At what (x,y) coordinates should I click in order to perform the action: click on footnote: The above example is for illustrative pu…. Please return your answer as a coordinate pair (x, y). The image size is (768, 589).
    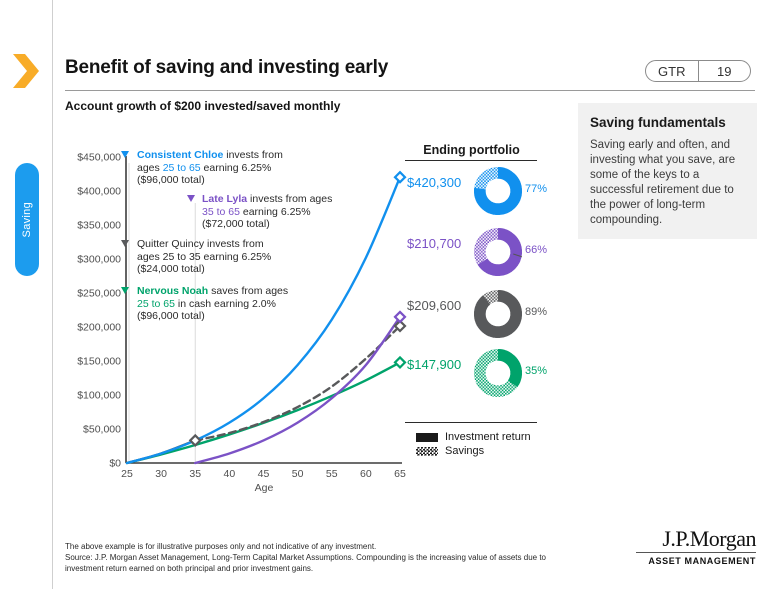
    Looking at the image, I should click on (347, 557).